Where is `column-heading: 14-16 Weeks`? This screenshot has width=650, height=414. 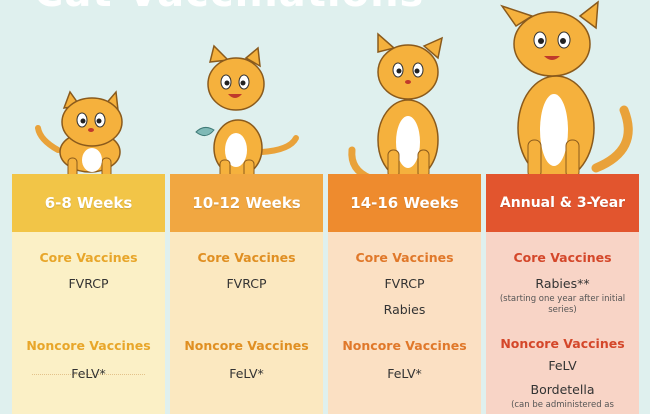
column-heading: 14-16 Weeks is located at coordinates (404, 203).